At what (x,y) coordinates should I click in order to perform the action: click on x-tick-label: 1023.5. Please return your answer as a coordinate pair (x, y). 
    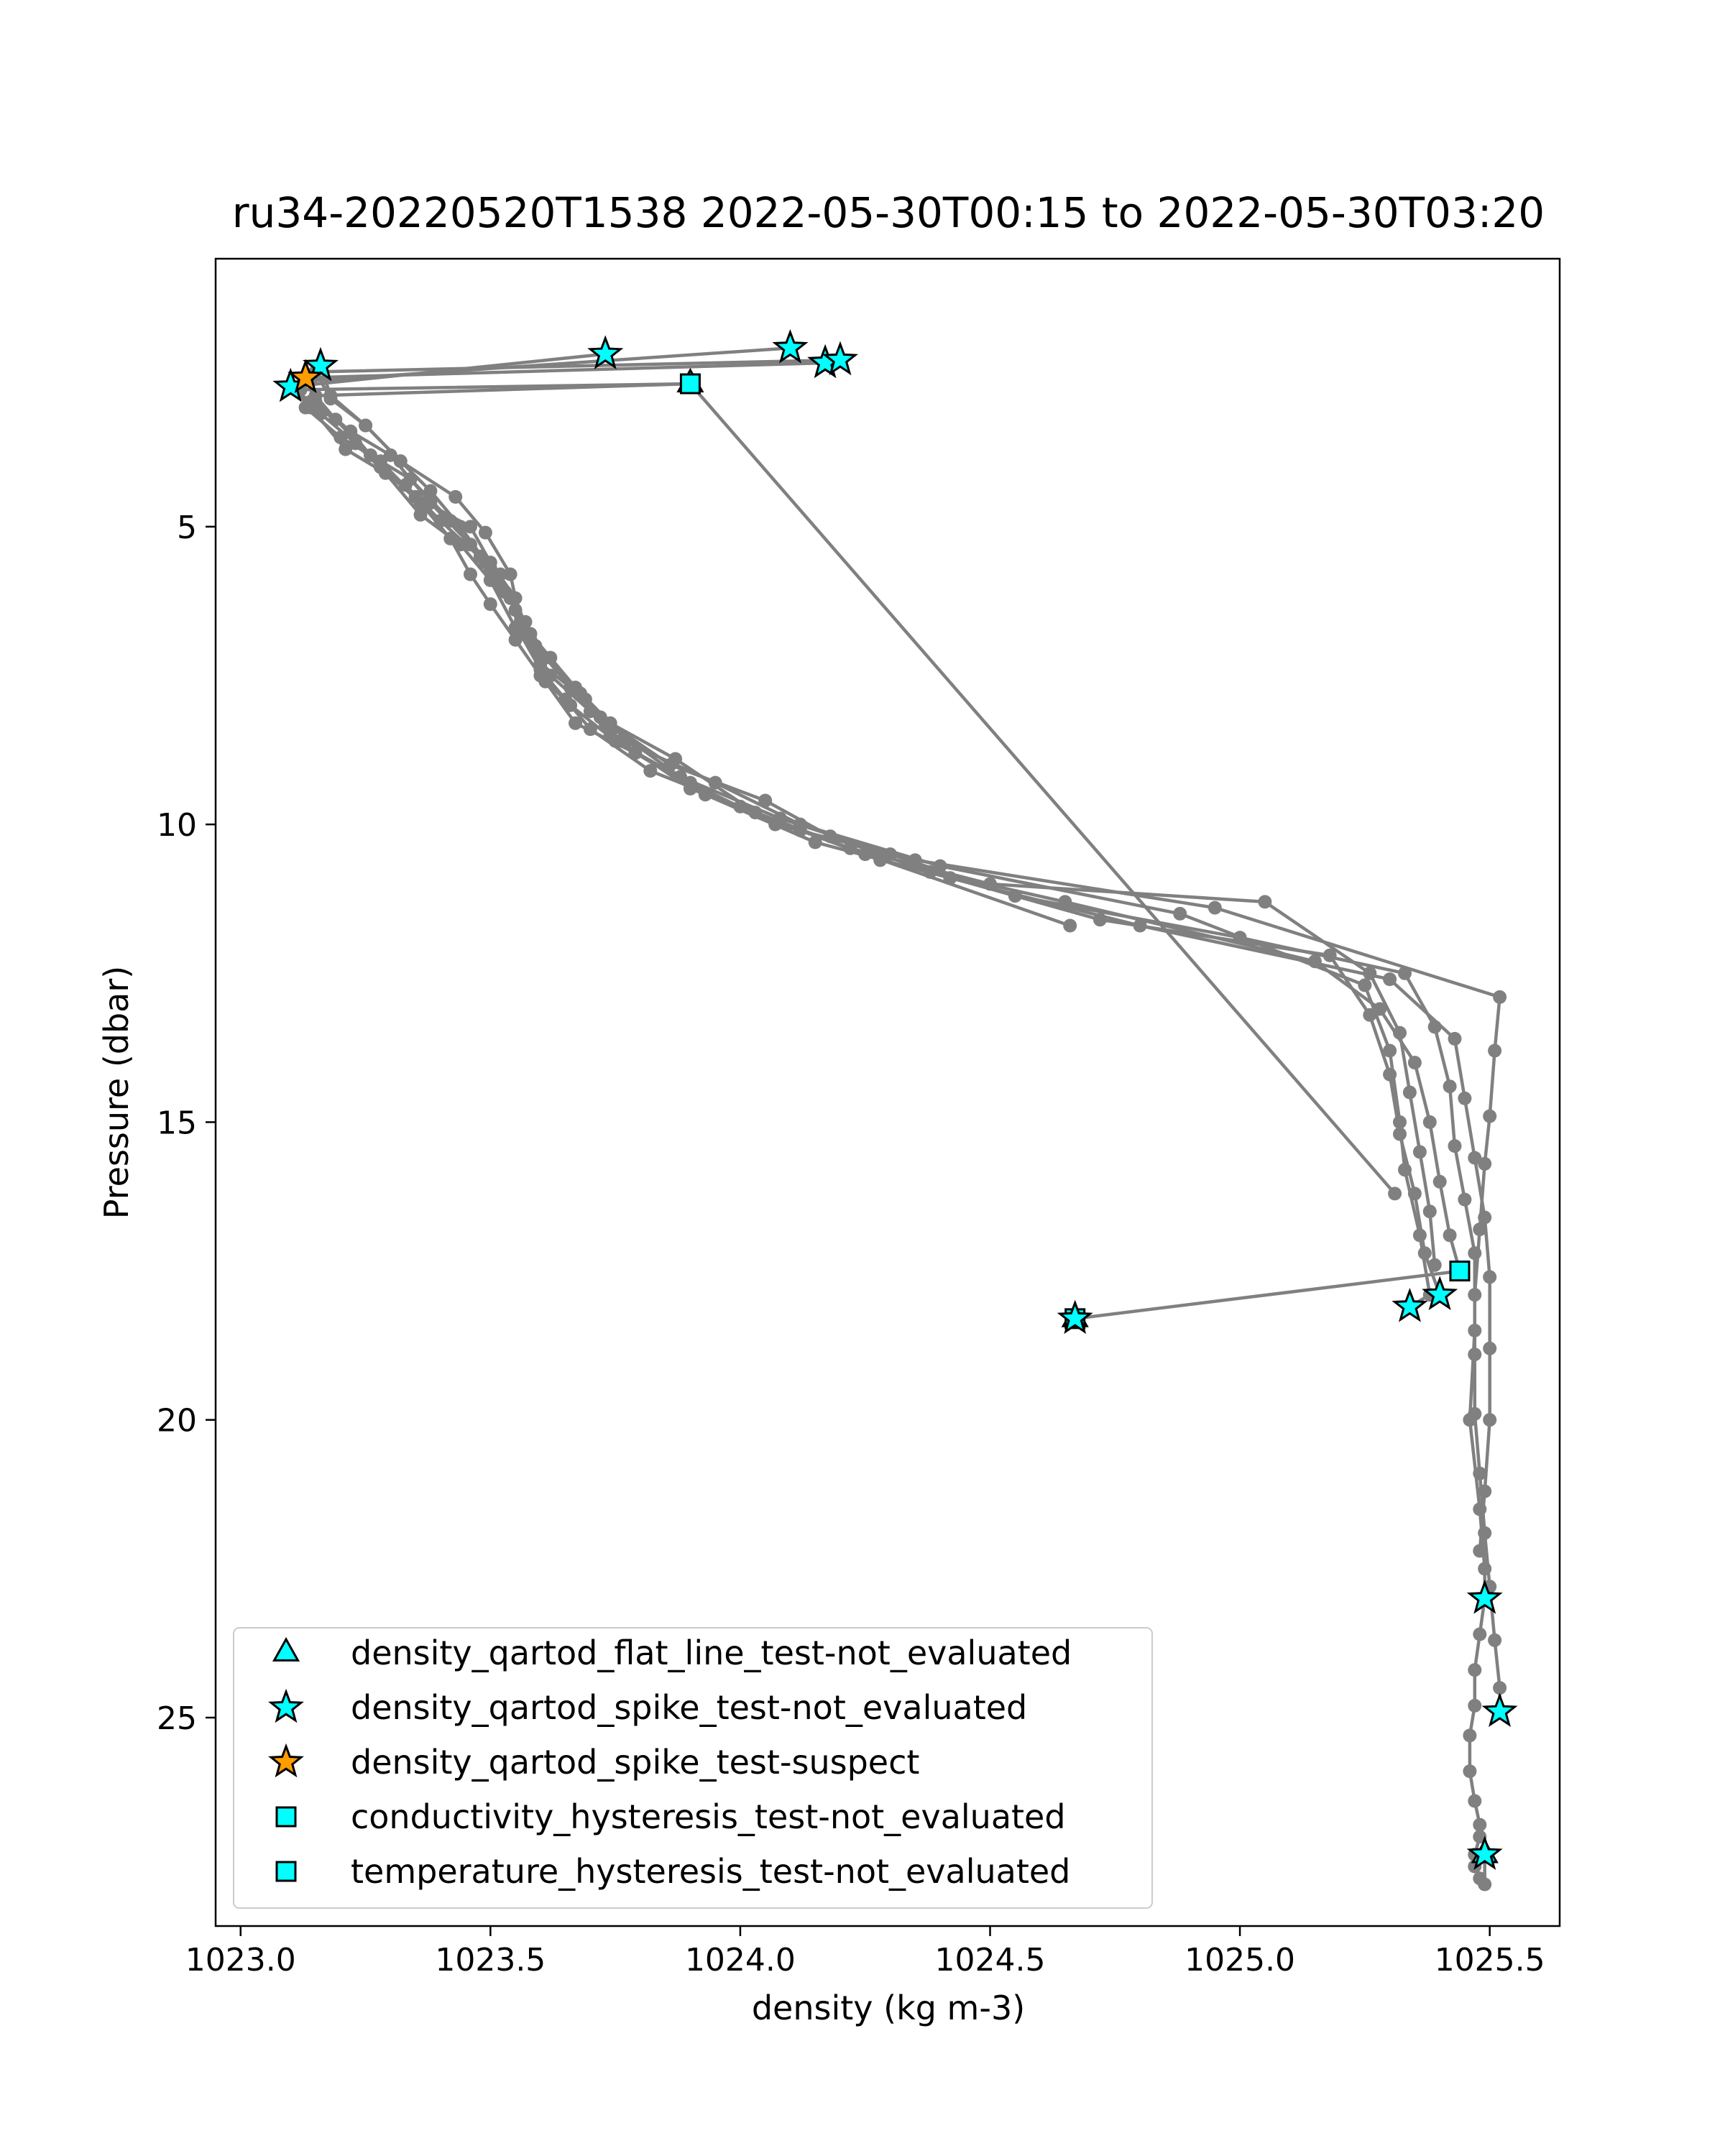
    Looking at the image, I should click on (490, 1960).